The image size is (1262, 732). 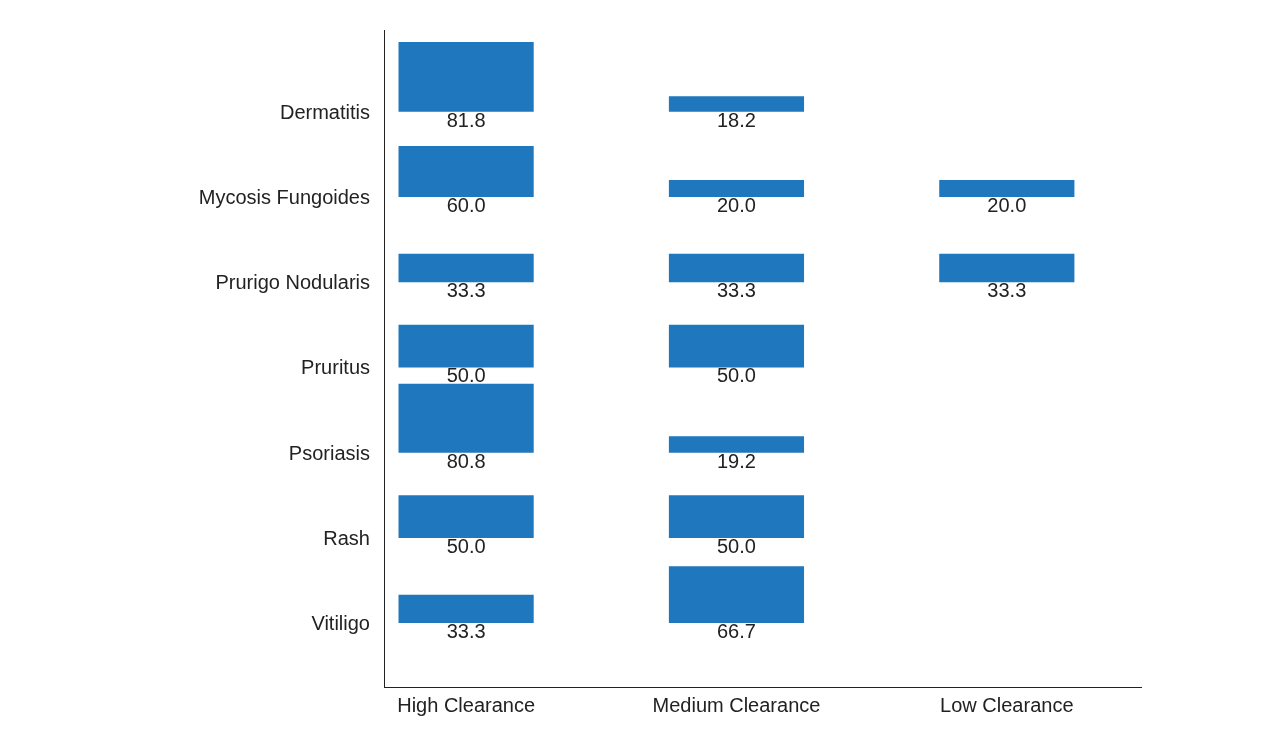 I want to click on x-tick-label: Low Clearance, so click(x=1007, y=705).